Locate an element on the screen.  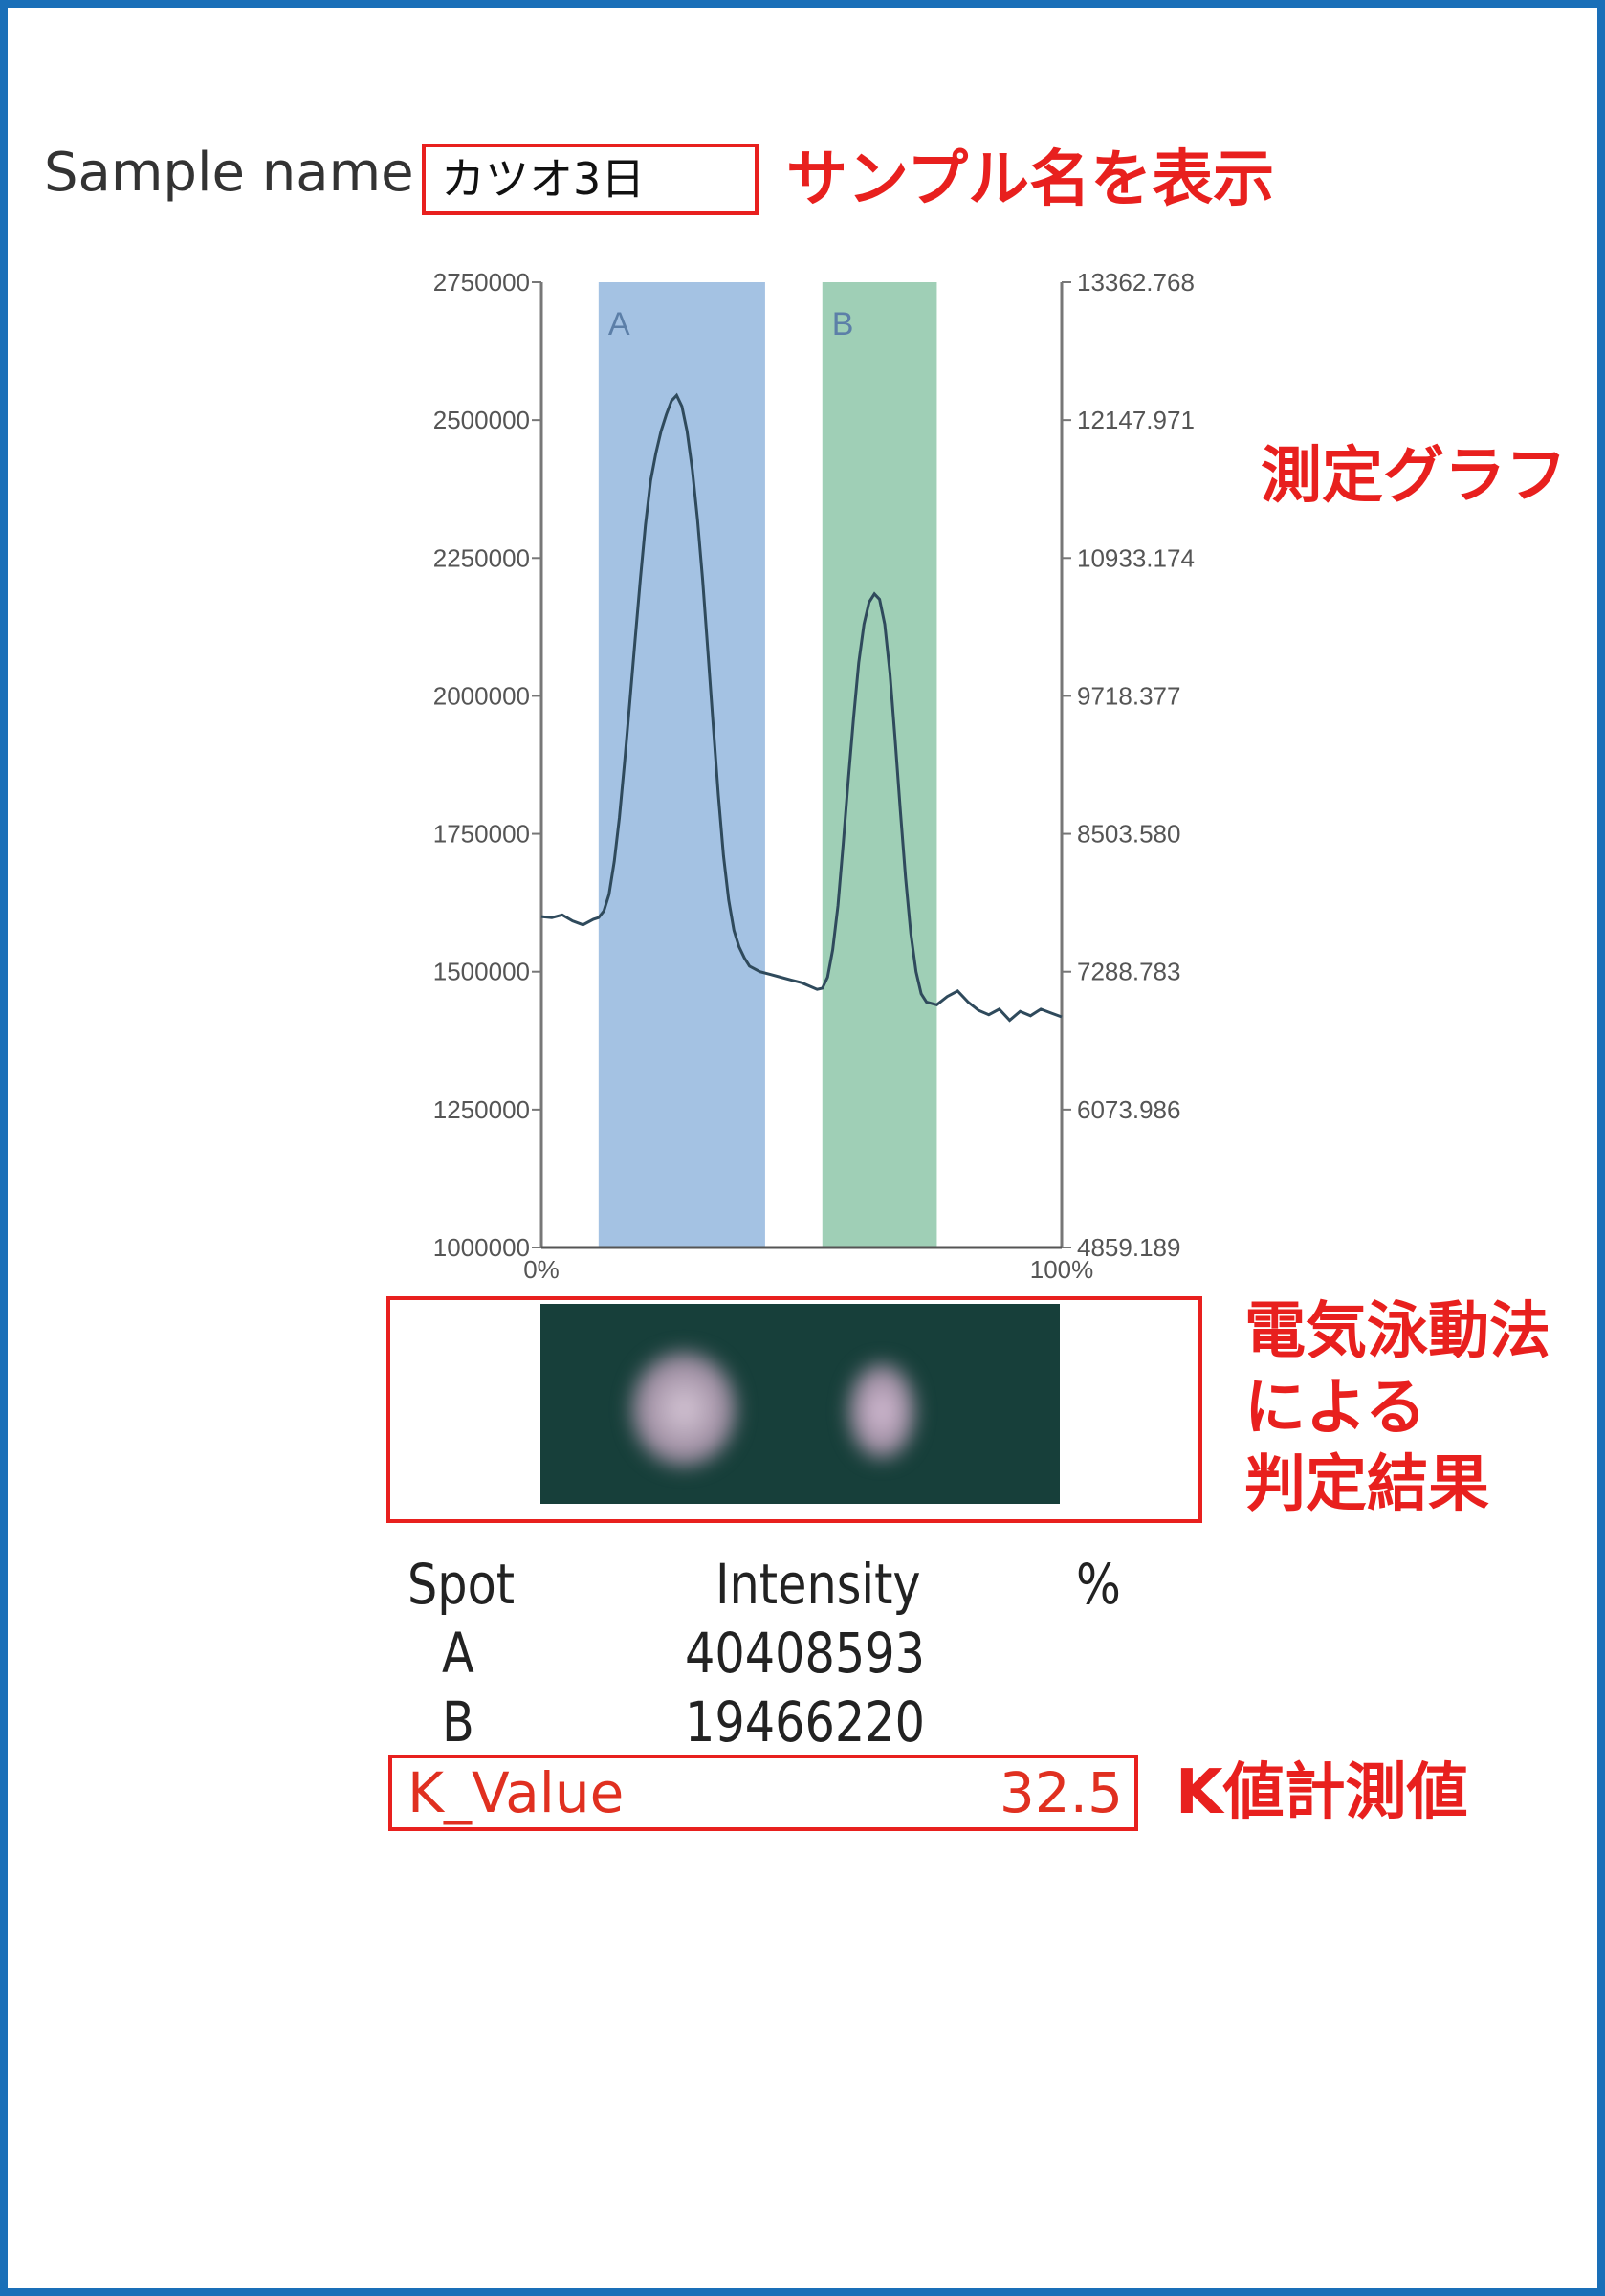
gel-annotation-line1: 電気泳動法 is located at coordinates (1397, 1332).